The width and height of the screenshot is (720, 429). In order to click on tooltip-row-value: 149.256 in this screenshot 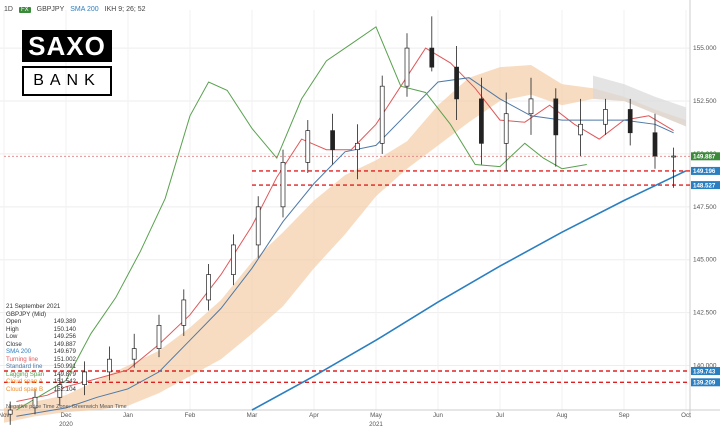, I will do `click(64, 336)`.